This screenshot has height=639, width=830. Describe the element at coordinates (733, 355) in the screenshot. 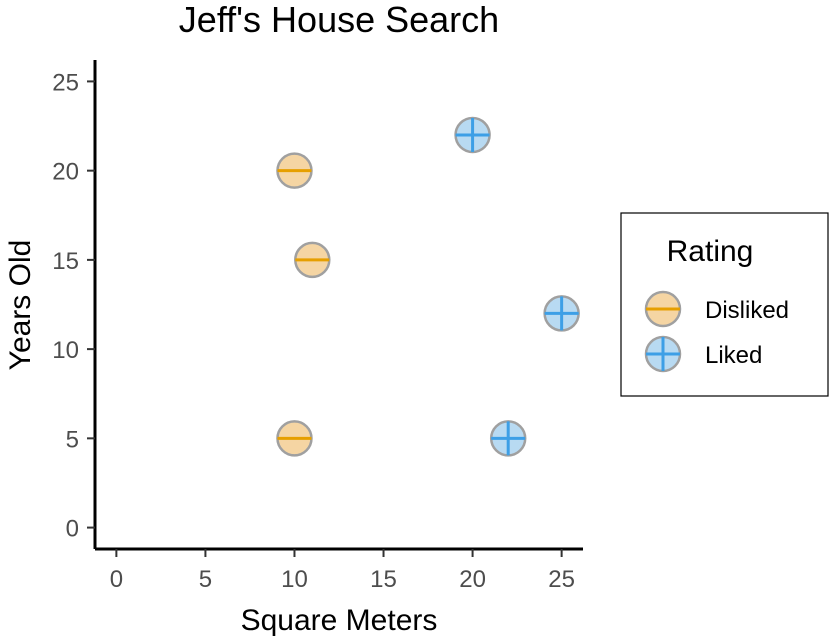

I see `legend-label-liked: Liked` at that location.